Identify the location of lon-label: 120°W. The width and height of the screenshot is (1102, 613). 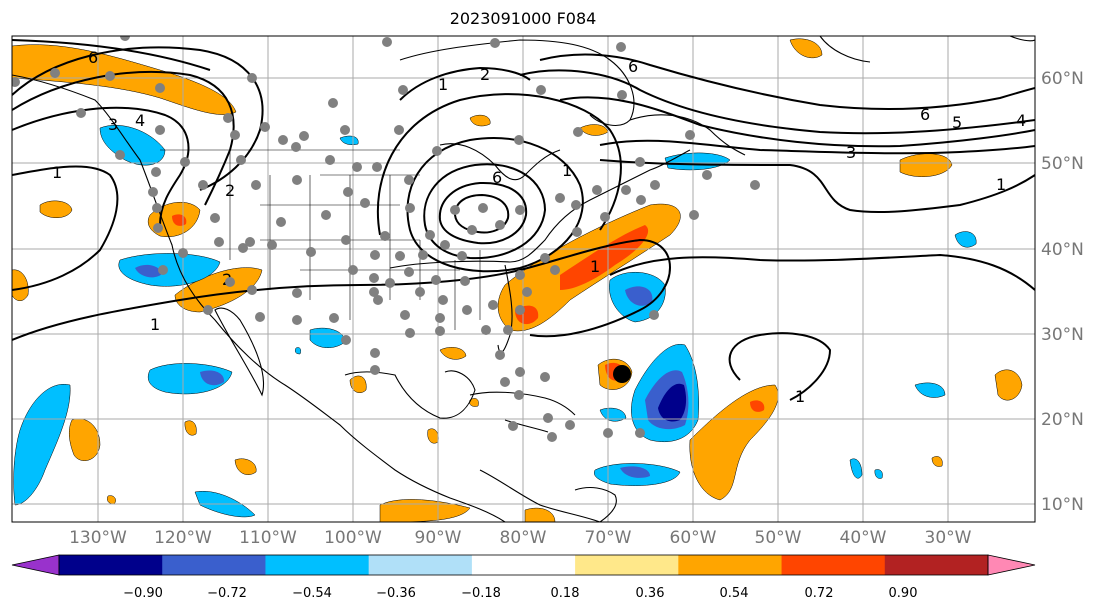
(183, 538).